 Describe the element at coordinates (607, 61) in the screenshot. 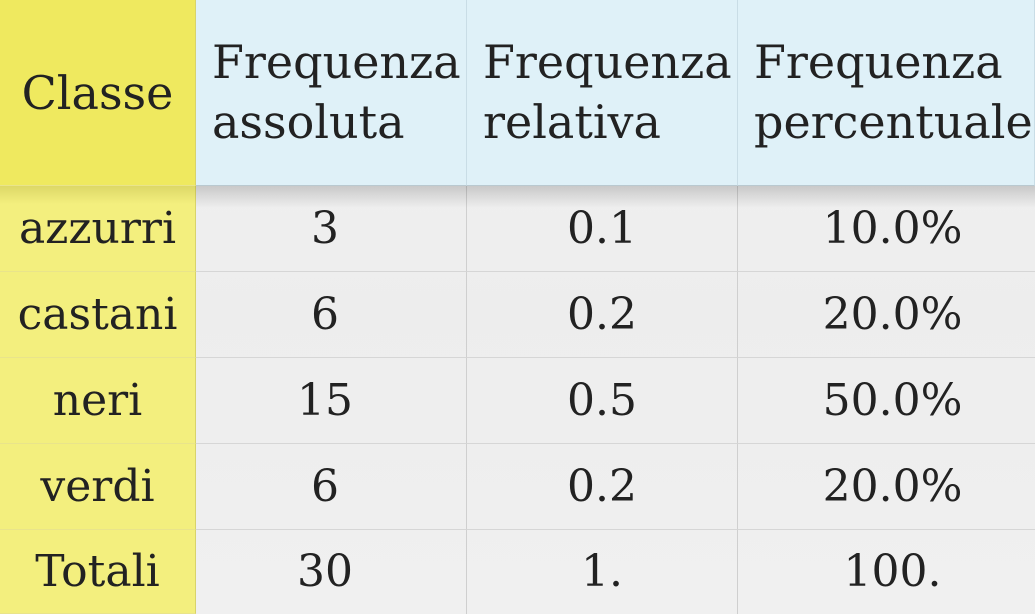

I see `header-frequenza-relativa-line1: Frequenza` at that location.